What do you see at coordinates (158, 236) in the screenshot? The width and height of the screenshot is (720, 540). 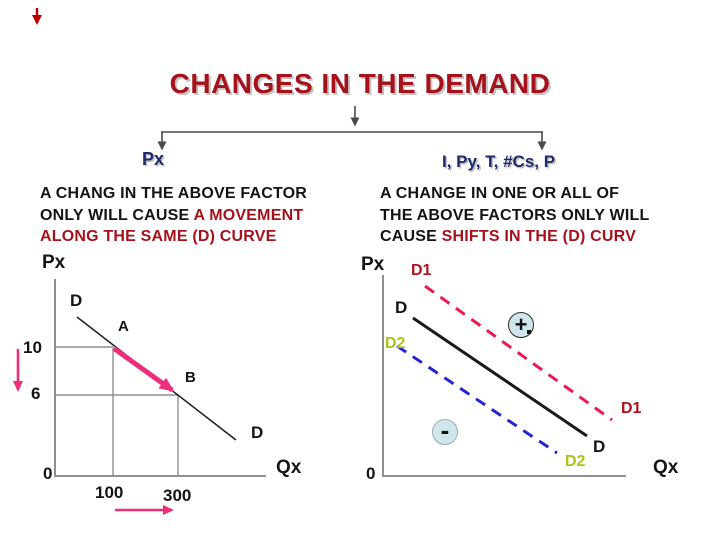 I see `left-explanation-line3: ALONG THE SAME (D) CURVE` at bounding box center [158, 236].